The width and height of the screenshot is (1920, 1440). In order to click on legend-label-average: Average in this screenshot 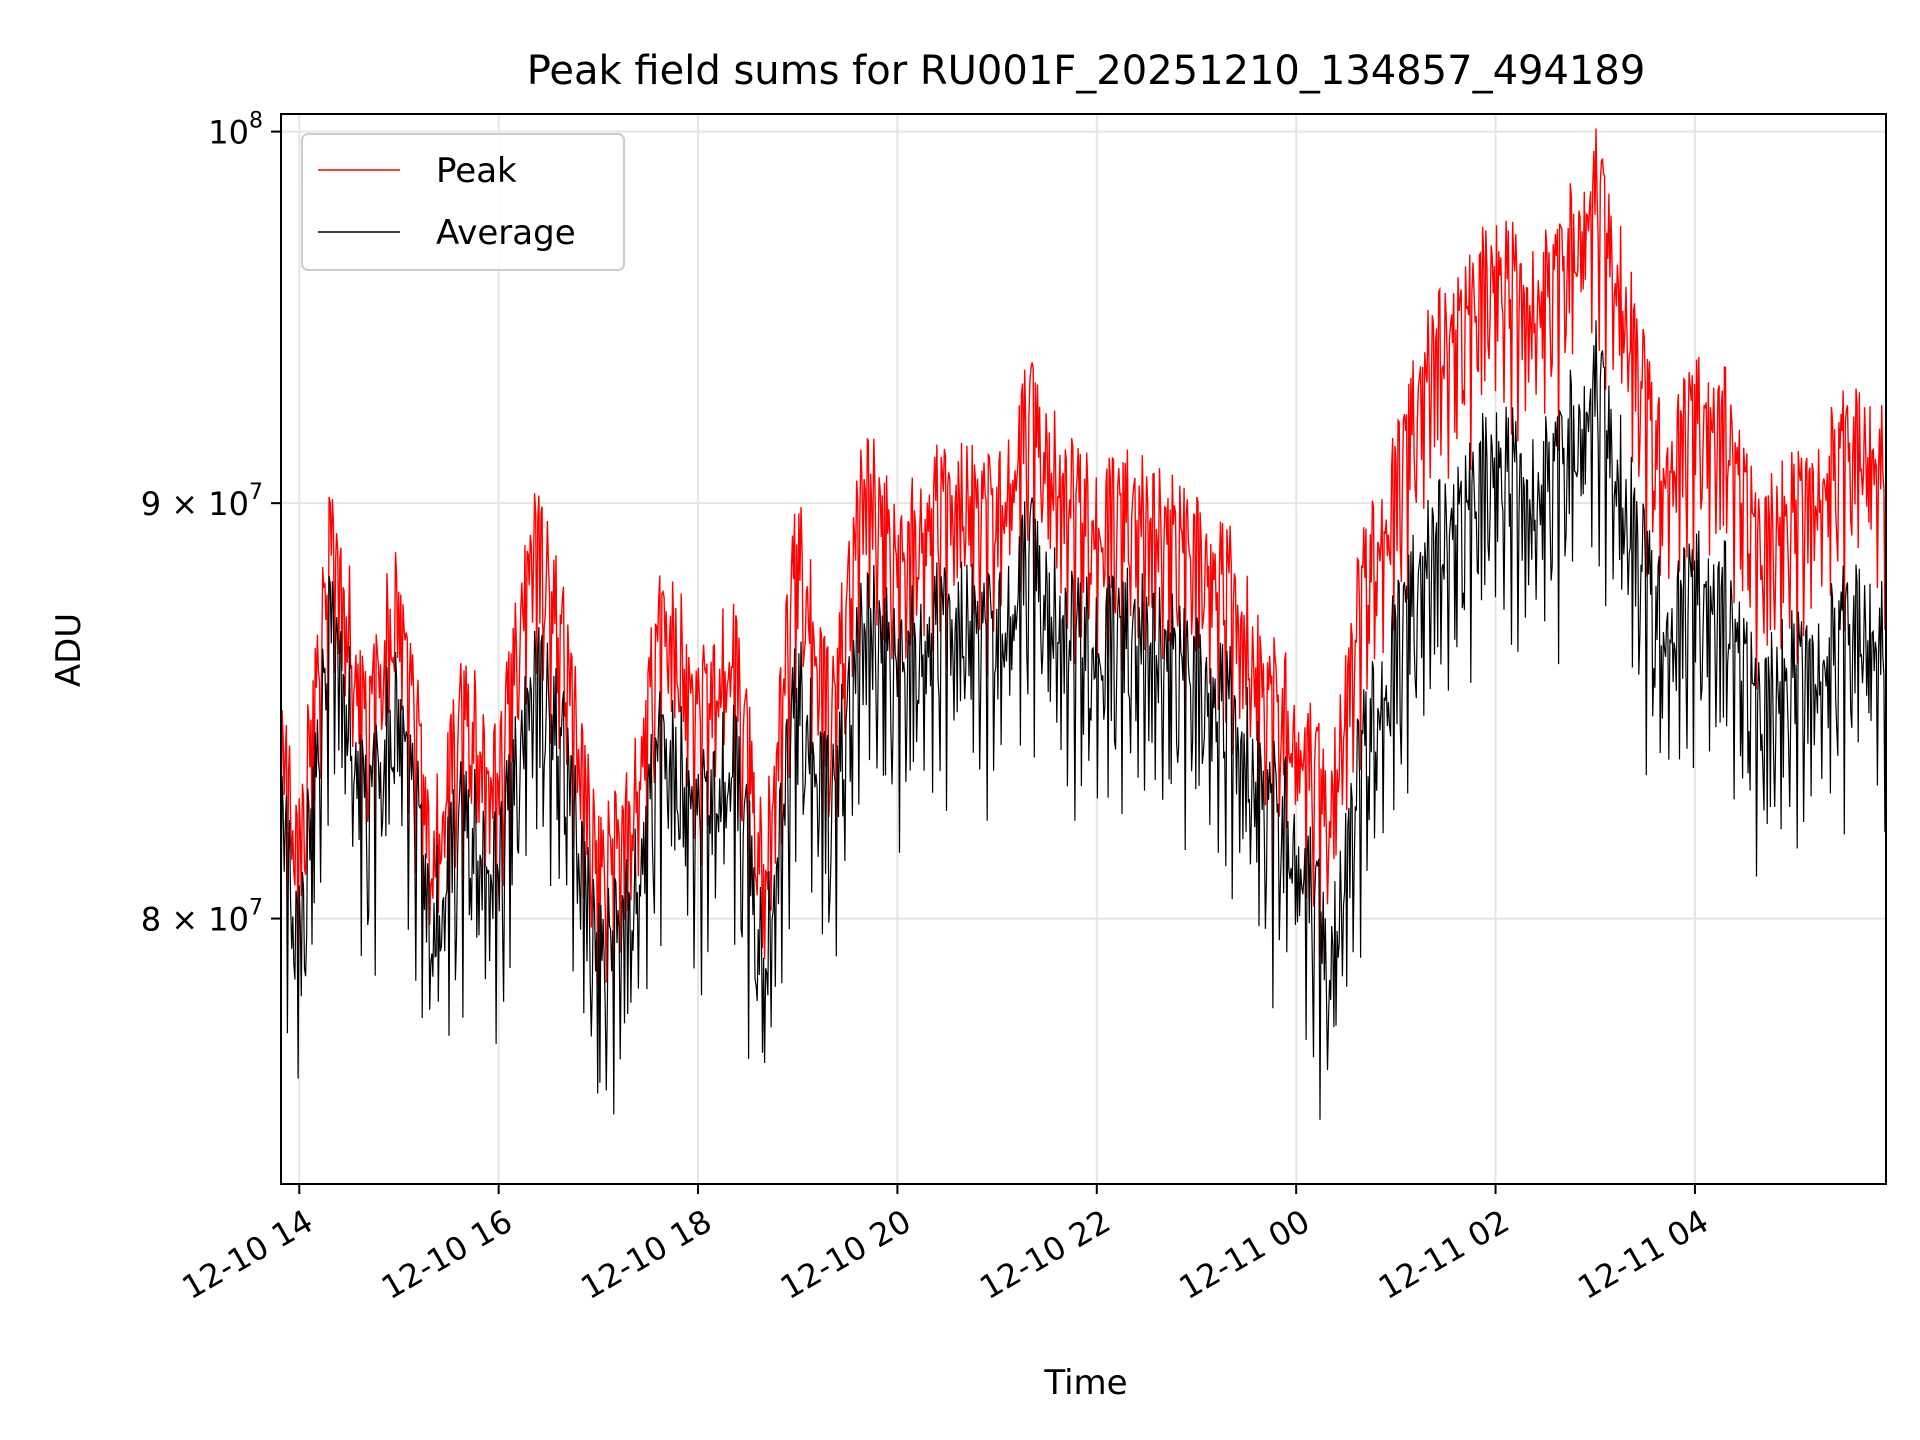, I will do `click(506, 233)`.